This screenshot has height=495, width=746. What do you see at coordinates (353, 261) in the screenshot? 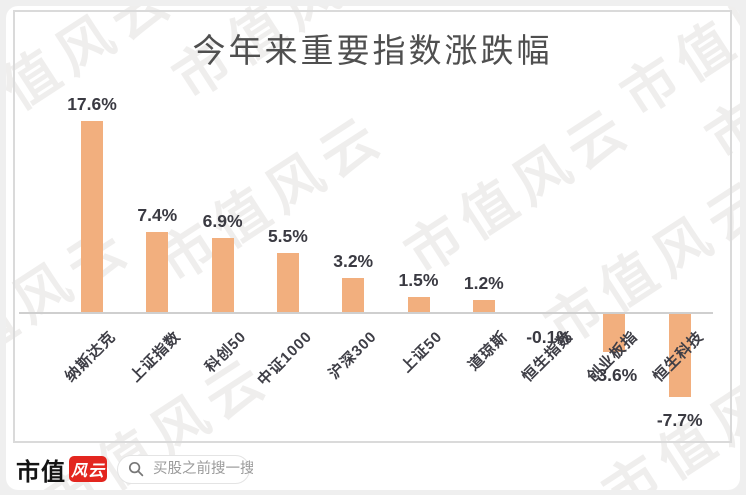
I see `bar-value-label: 3.2%` at bounding box center [353, 261].